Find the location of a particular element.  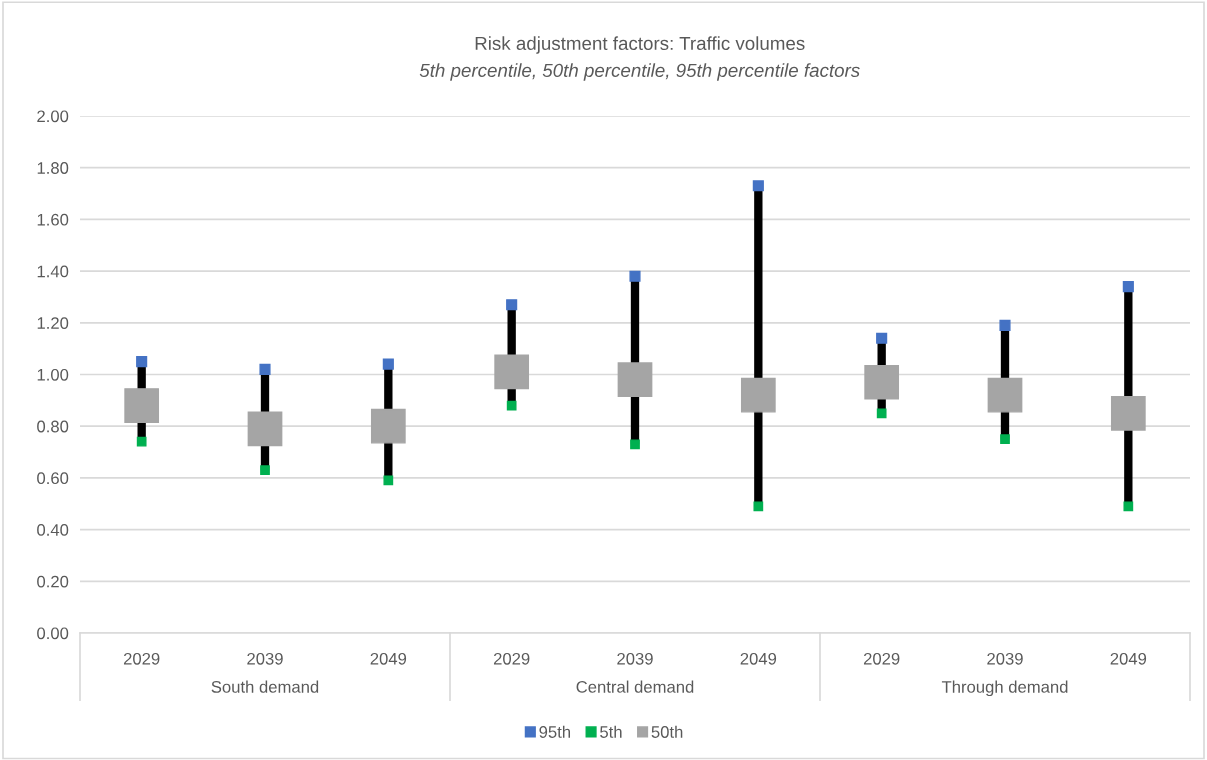

y-tick-label: 1.60 is located at coordinates (53, 219).